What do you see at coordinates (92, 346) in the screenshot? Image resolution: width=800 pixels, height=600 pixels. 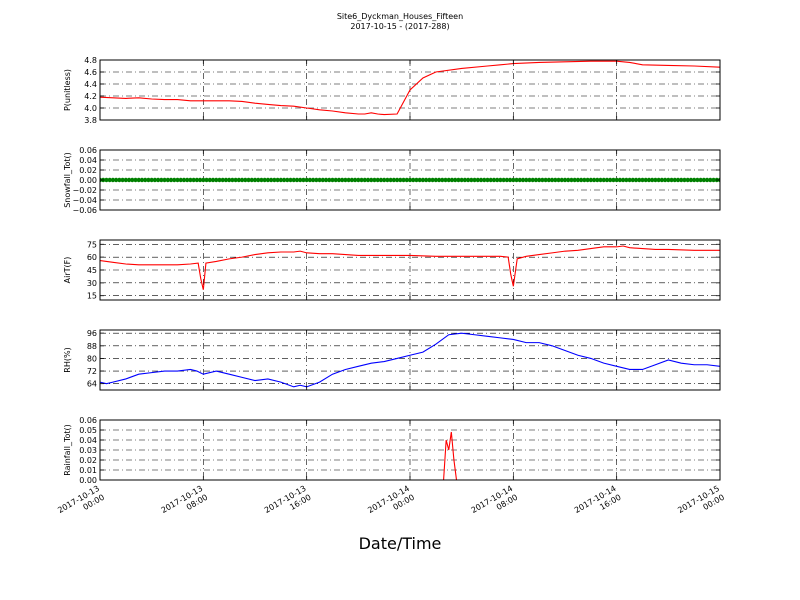 I see `y-tick-label: 88` at bounding box center [92, 346].